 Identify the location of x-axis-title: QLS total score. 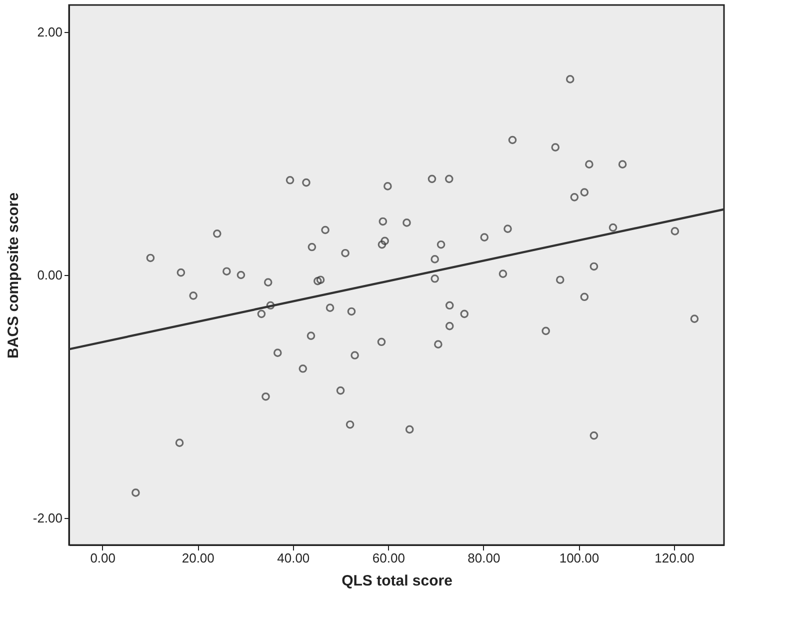
(397, 581).